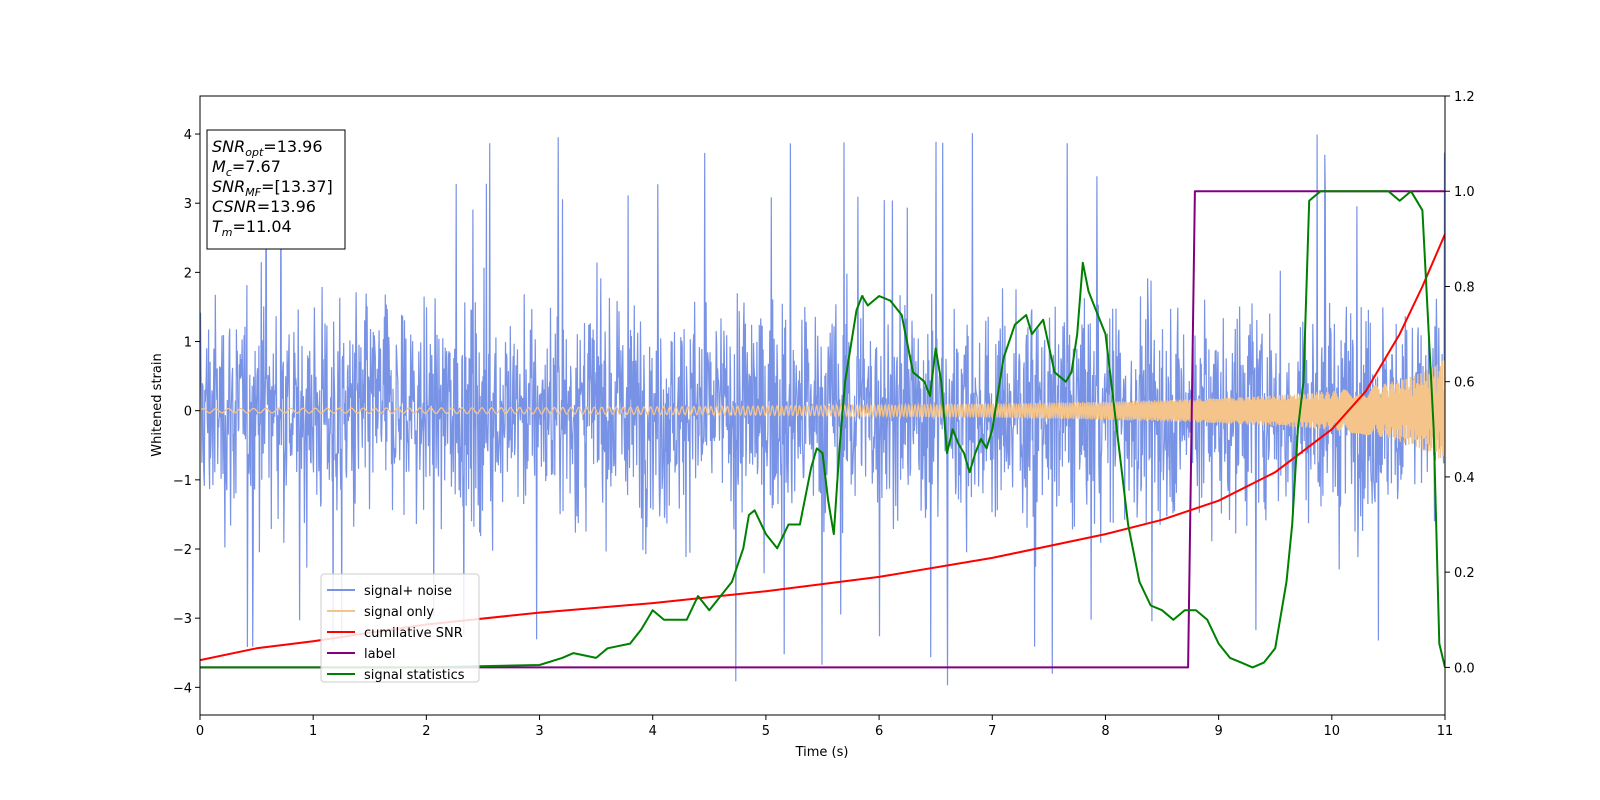 Image resolution: width=1600 pixels, height=800 pixels. Describe the element at coordinates (188, 135) in the screenshot. I see `y-tick-label: 4` at that location.